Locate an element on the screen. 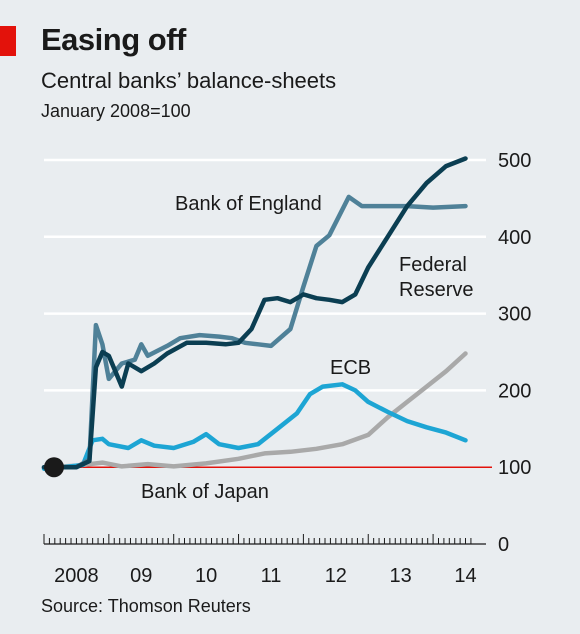  y-tick-label-500: 500 is located at coordinates (514, 161).